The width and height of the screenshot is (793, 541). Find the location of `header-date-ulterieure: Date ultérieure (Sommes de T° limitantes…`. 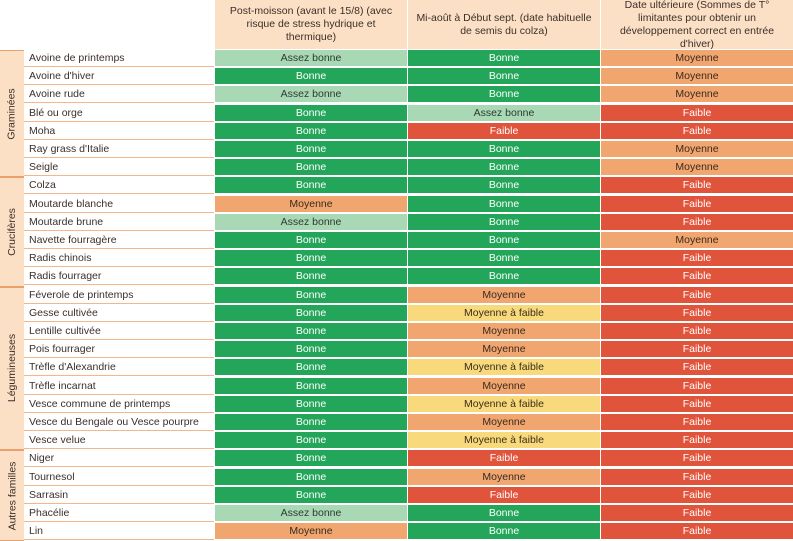

header-date-ulterieure: Date ultérieure (Sommes de T° limitantes… is located at coordinates (696, 25).